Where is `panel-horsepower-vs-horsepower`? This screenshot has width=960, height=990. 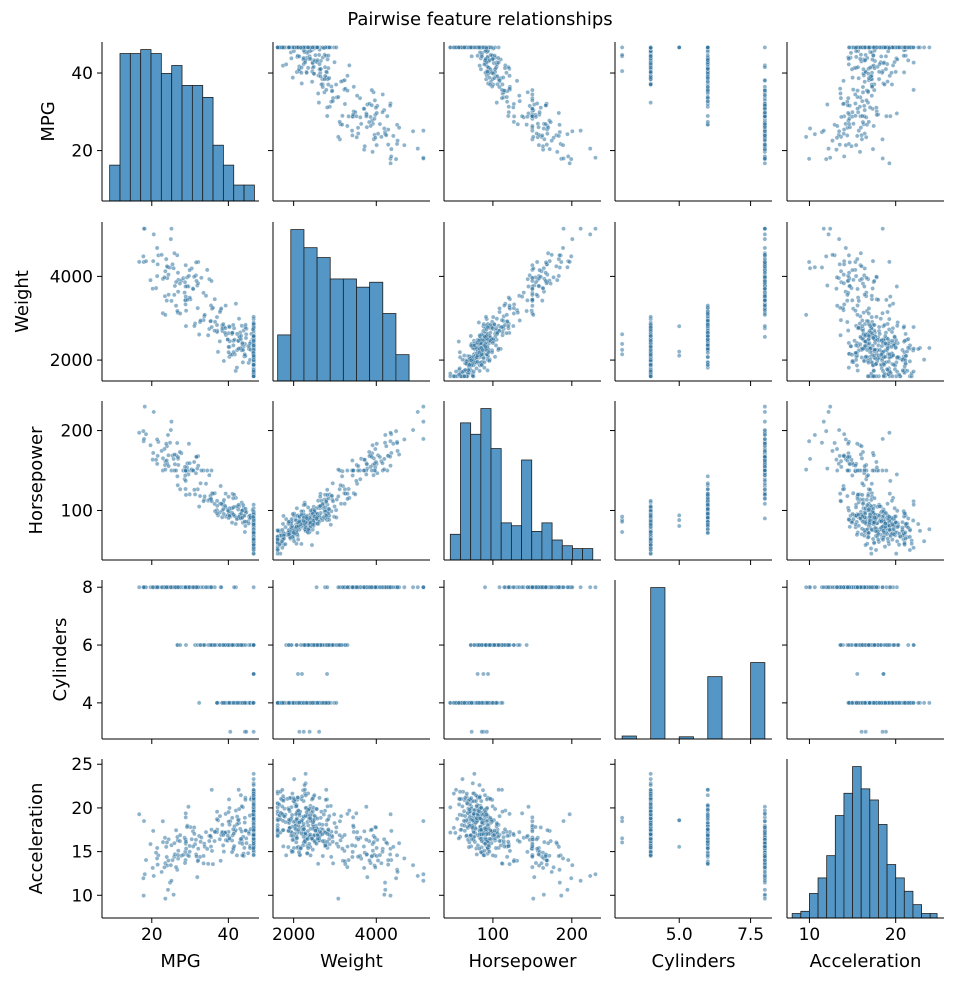
panel-horsepower-vs-horsepower is located at coordinates (522, 483).